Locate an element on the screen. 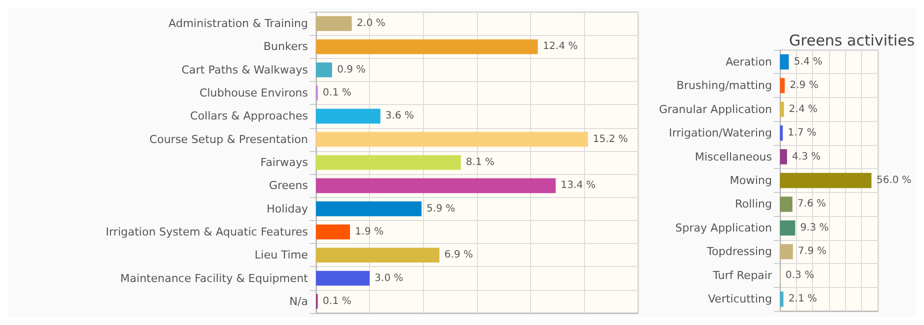 The width and height of the screenshot is (924, 325). y-tick-label: Irrigation/Watering is located at coordinates (720, 133).